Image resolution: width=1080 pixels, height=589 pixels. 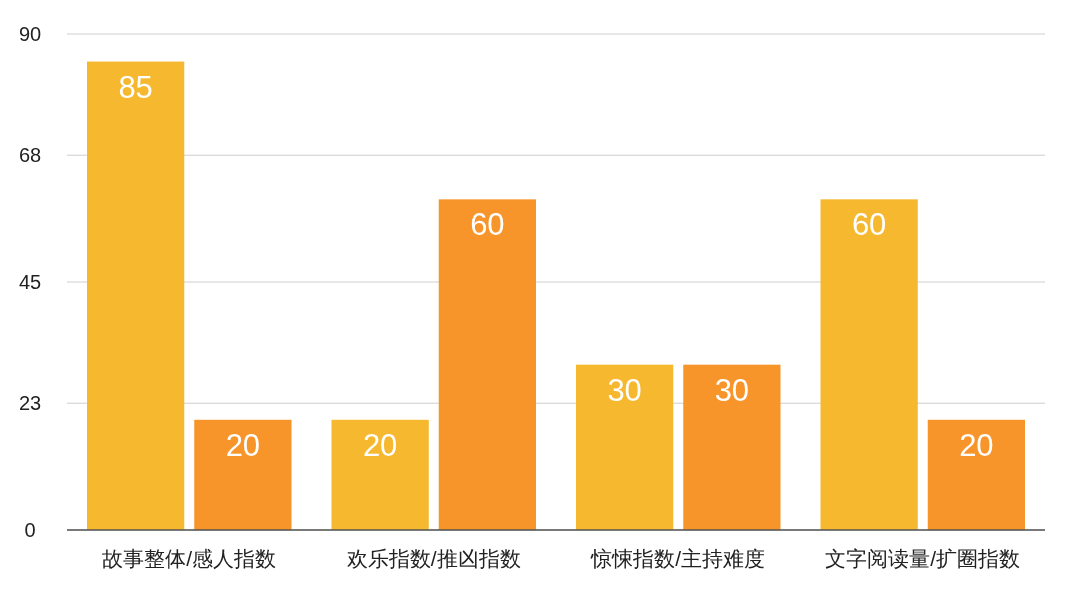 What do you see at coordinates (30, 34) in the screenshot?
I see `y-tick-label: 90` at bounding box center [30, 34].